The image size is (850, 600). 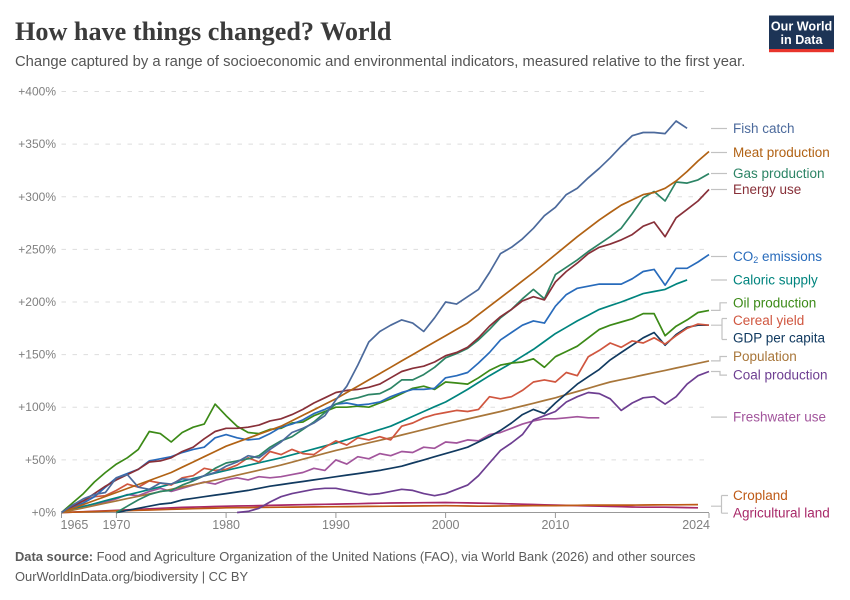 I want to click on svg-text: +350%, so click(x=37, y=144).